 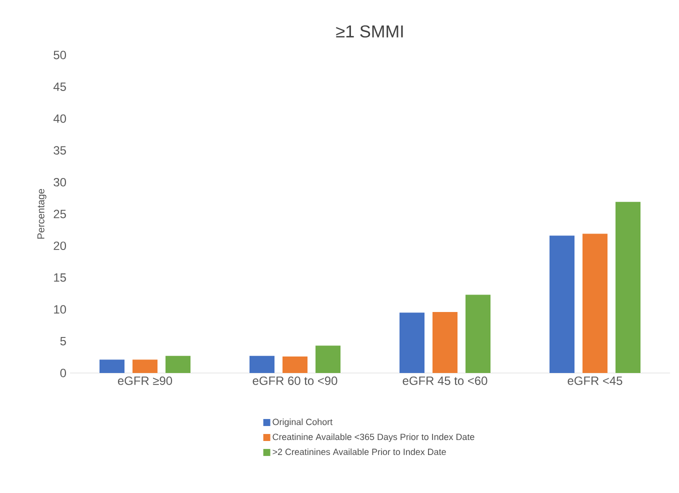 What do you see at coordinates (445, 380) in the screenshot?
I see `x-tick-label: eGFR 45 to <60` at bounding box center [445, 380].